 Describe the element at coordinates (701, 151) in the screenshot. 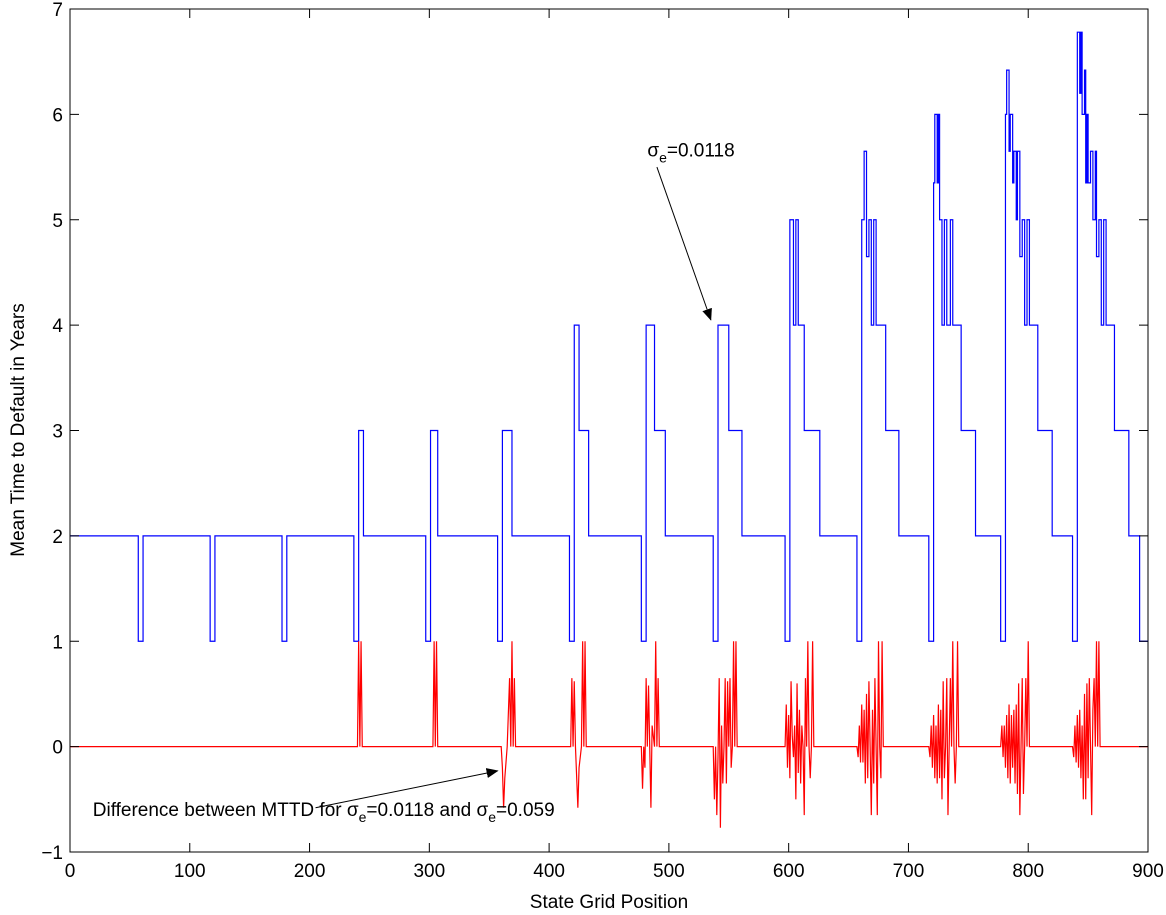

I see `sigma-value: =0.0118` at that location.